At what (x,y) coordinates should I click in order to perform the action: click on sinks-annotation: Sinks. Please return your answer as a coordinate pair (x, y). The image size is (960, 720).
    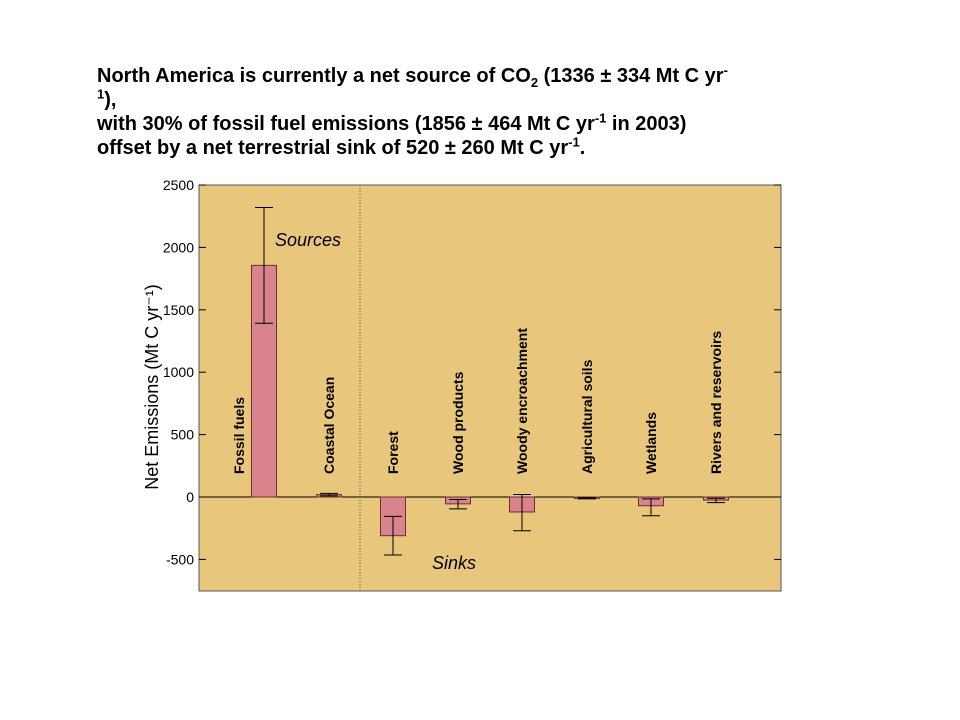
    Looking at the image, I should click on (454, 563).